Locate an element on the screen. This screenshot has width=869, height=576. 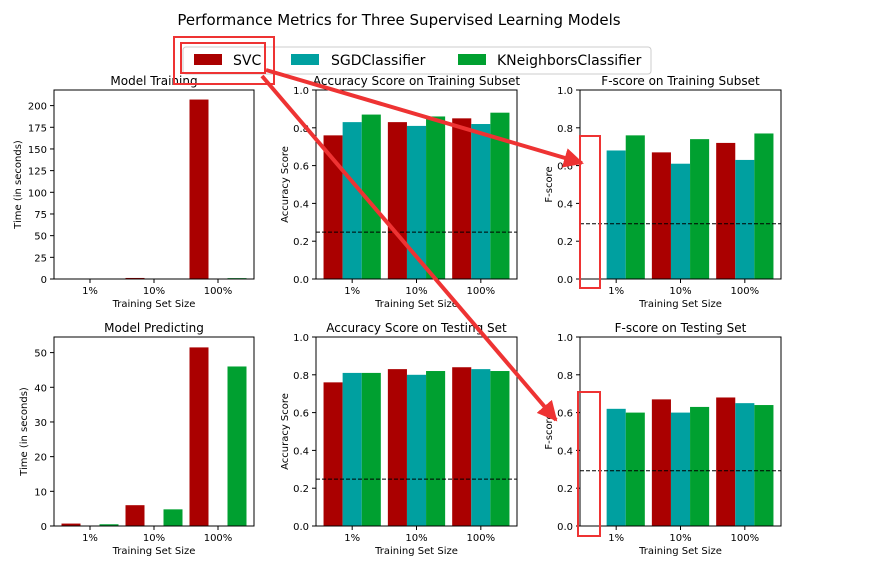
y-tick-label: 200 is located at coordinates (37, 107).